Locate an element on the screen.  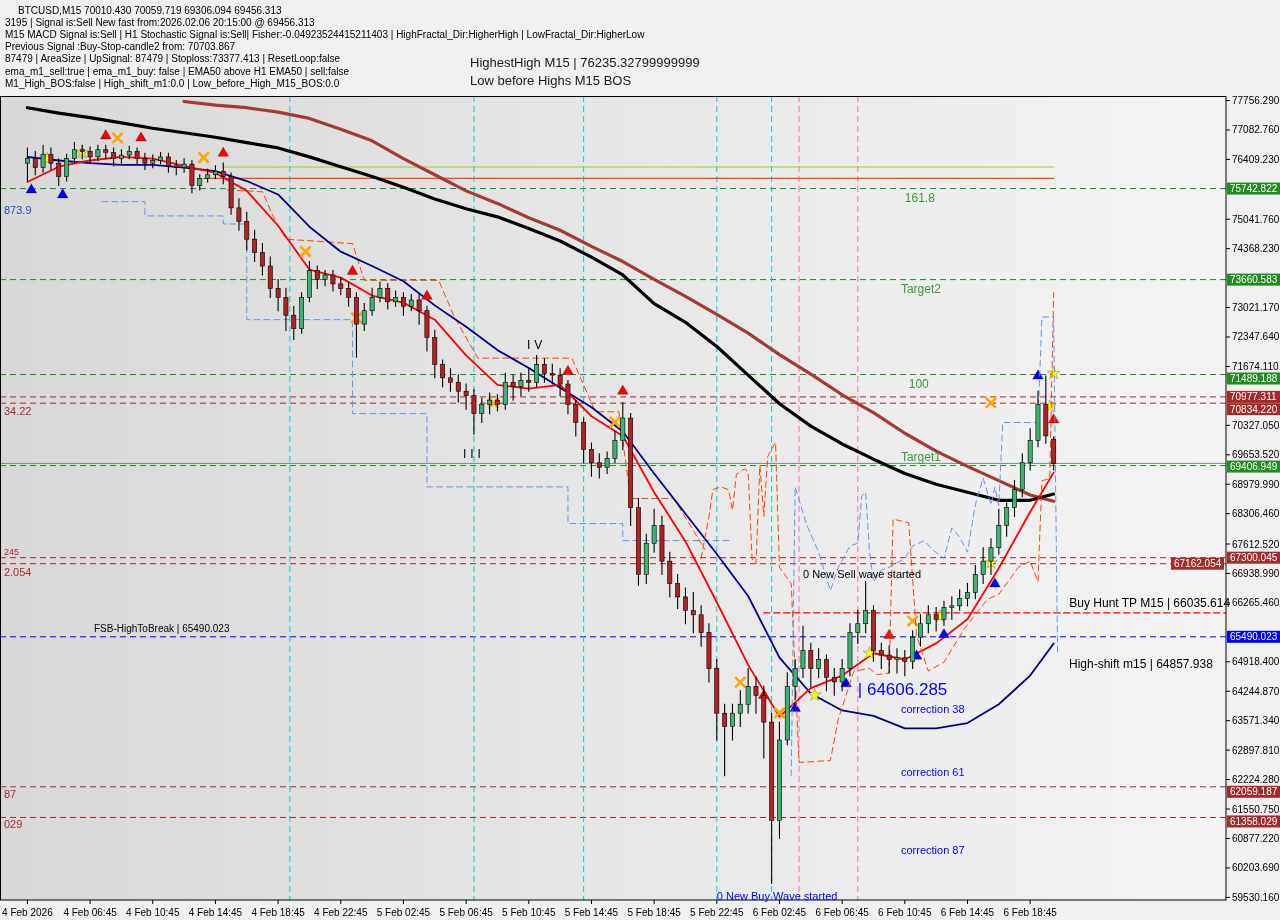
annotation: 0 New Sell wave started is located at coordinates (862, 574).